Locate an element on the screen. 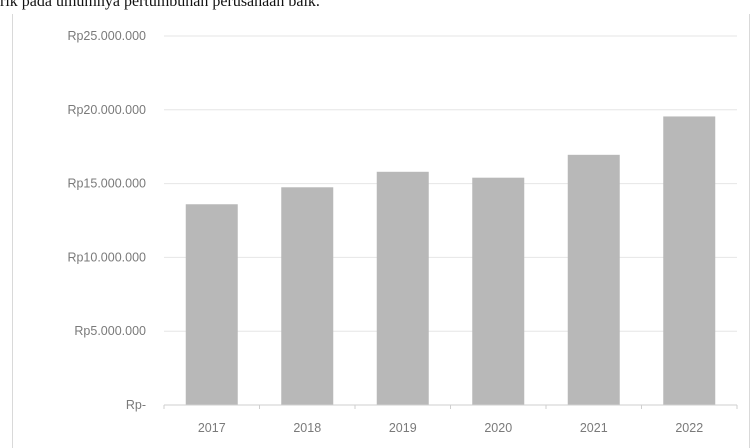 This screenshot has height=448, width=751. y-tick-label: Rp20.000.000 is located at coordinates (106, 110).